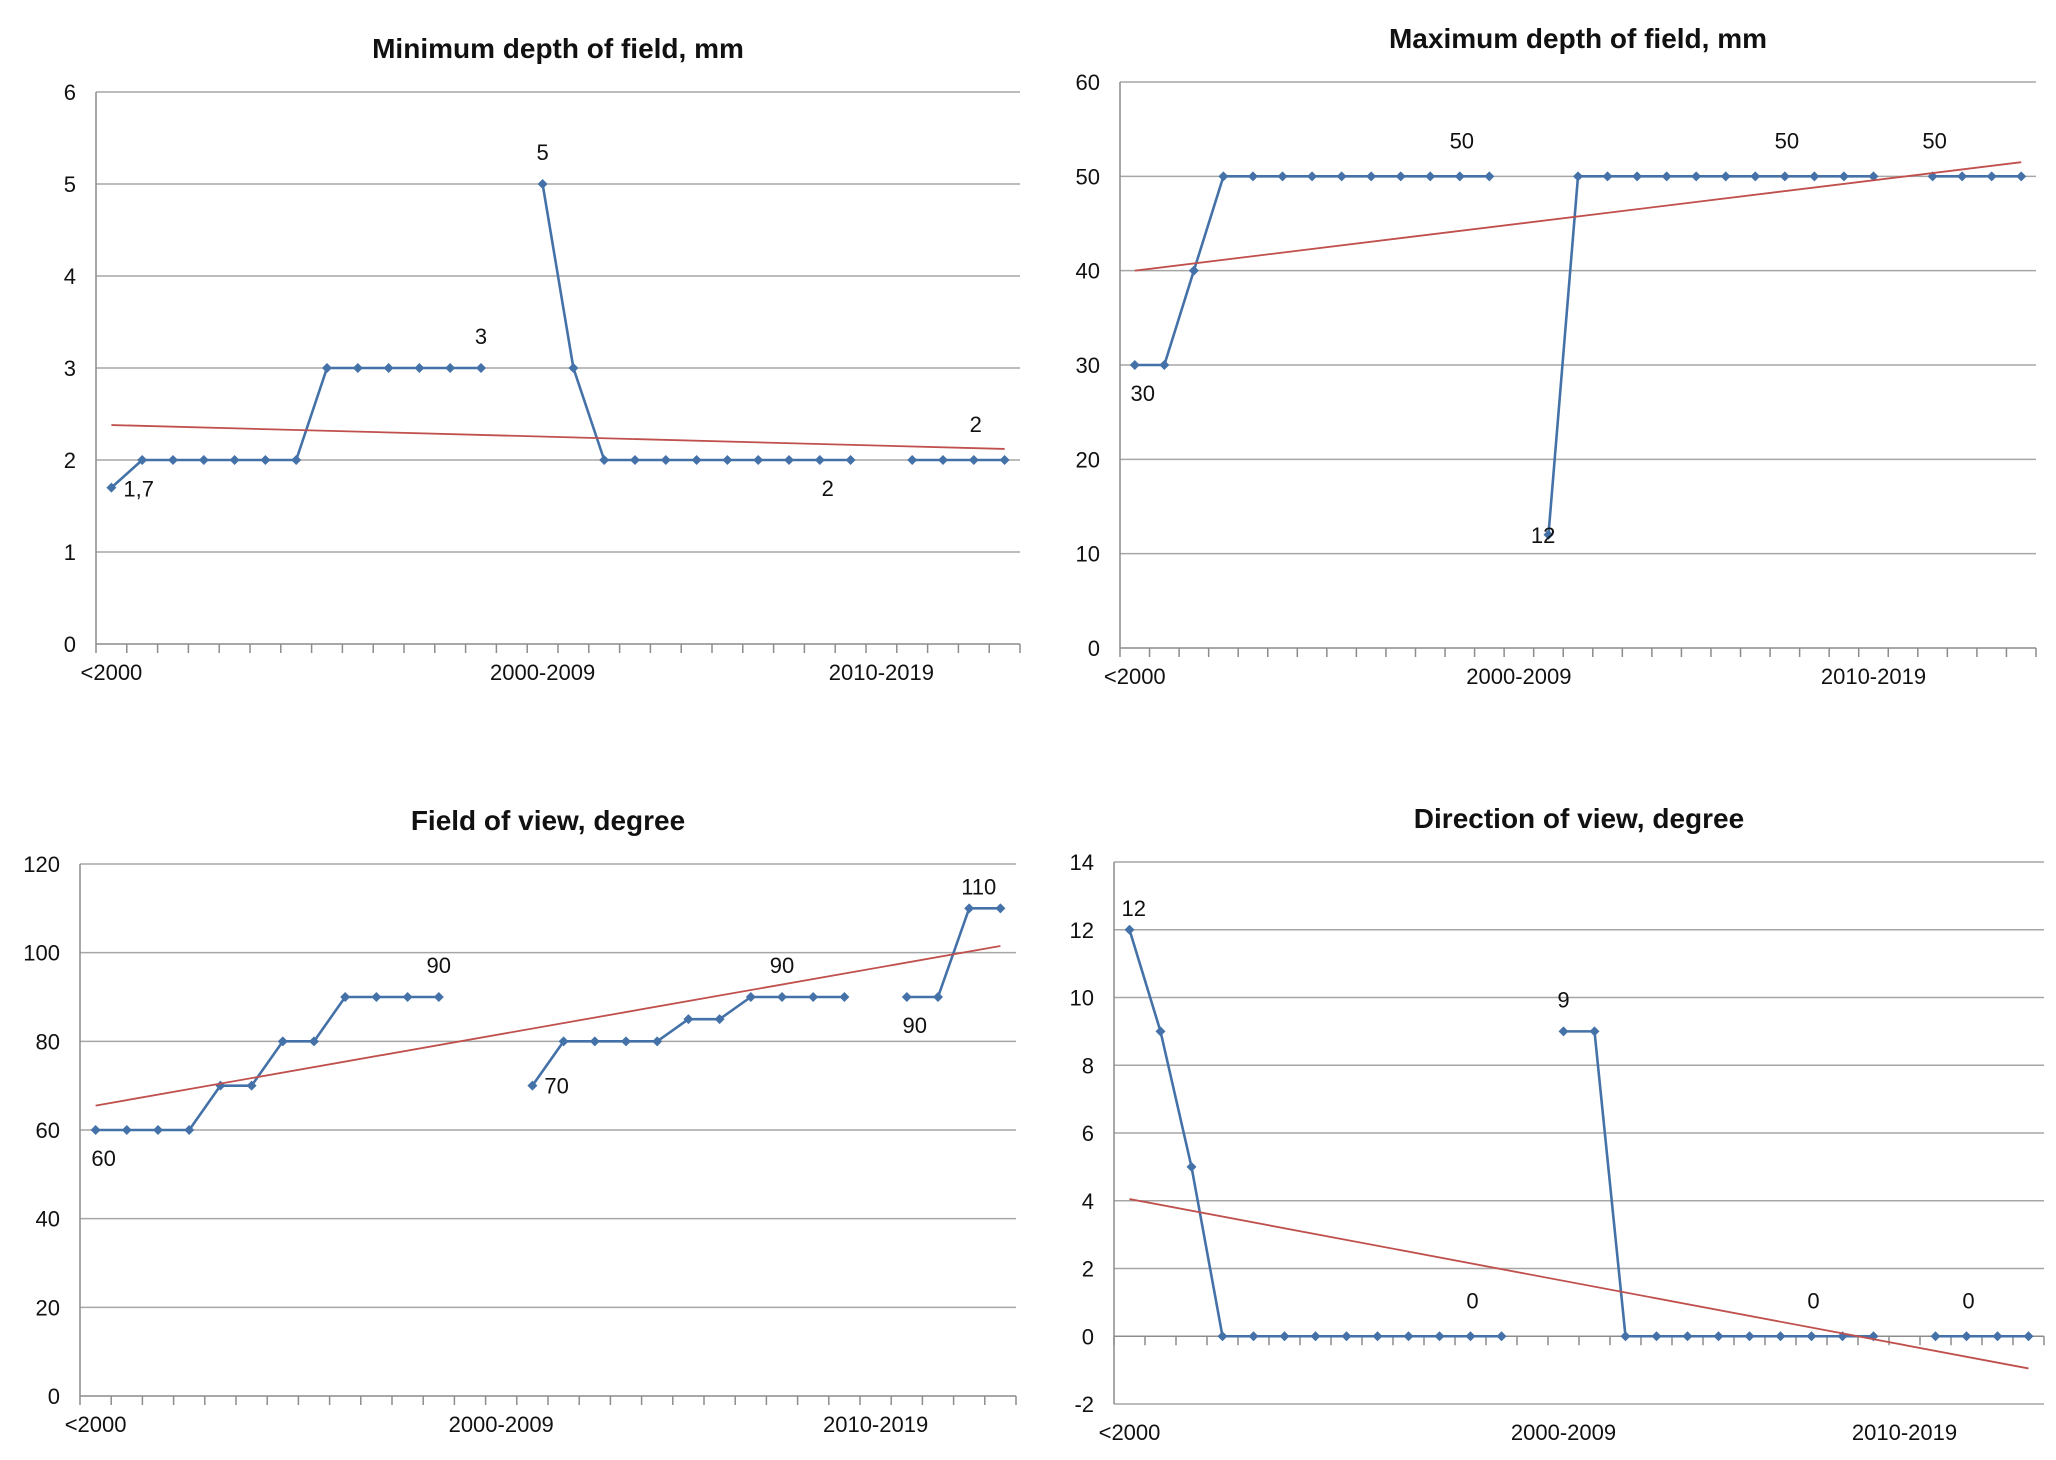 This screenshot has width=2056, height=1460. I want to click on data-label: 12, so click(1543, 535).